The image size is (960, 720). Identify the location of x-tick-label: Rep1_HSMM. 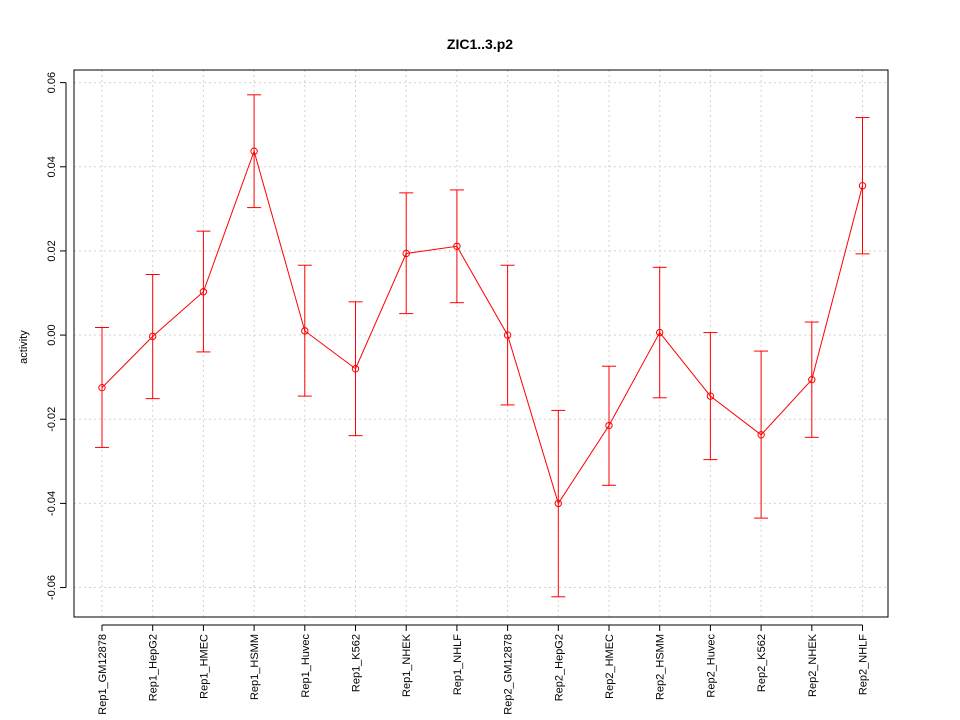
(255, 667).